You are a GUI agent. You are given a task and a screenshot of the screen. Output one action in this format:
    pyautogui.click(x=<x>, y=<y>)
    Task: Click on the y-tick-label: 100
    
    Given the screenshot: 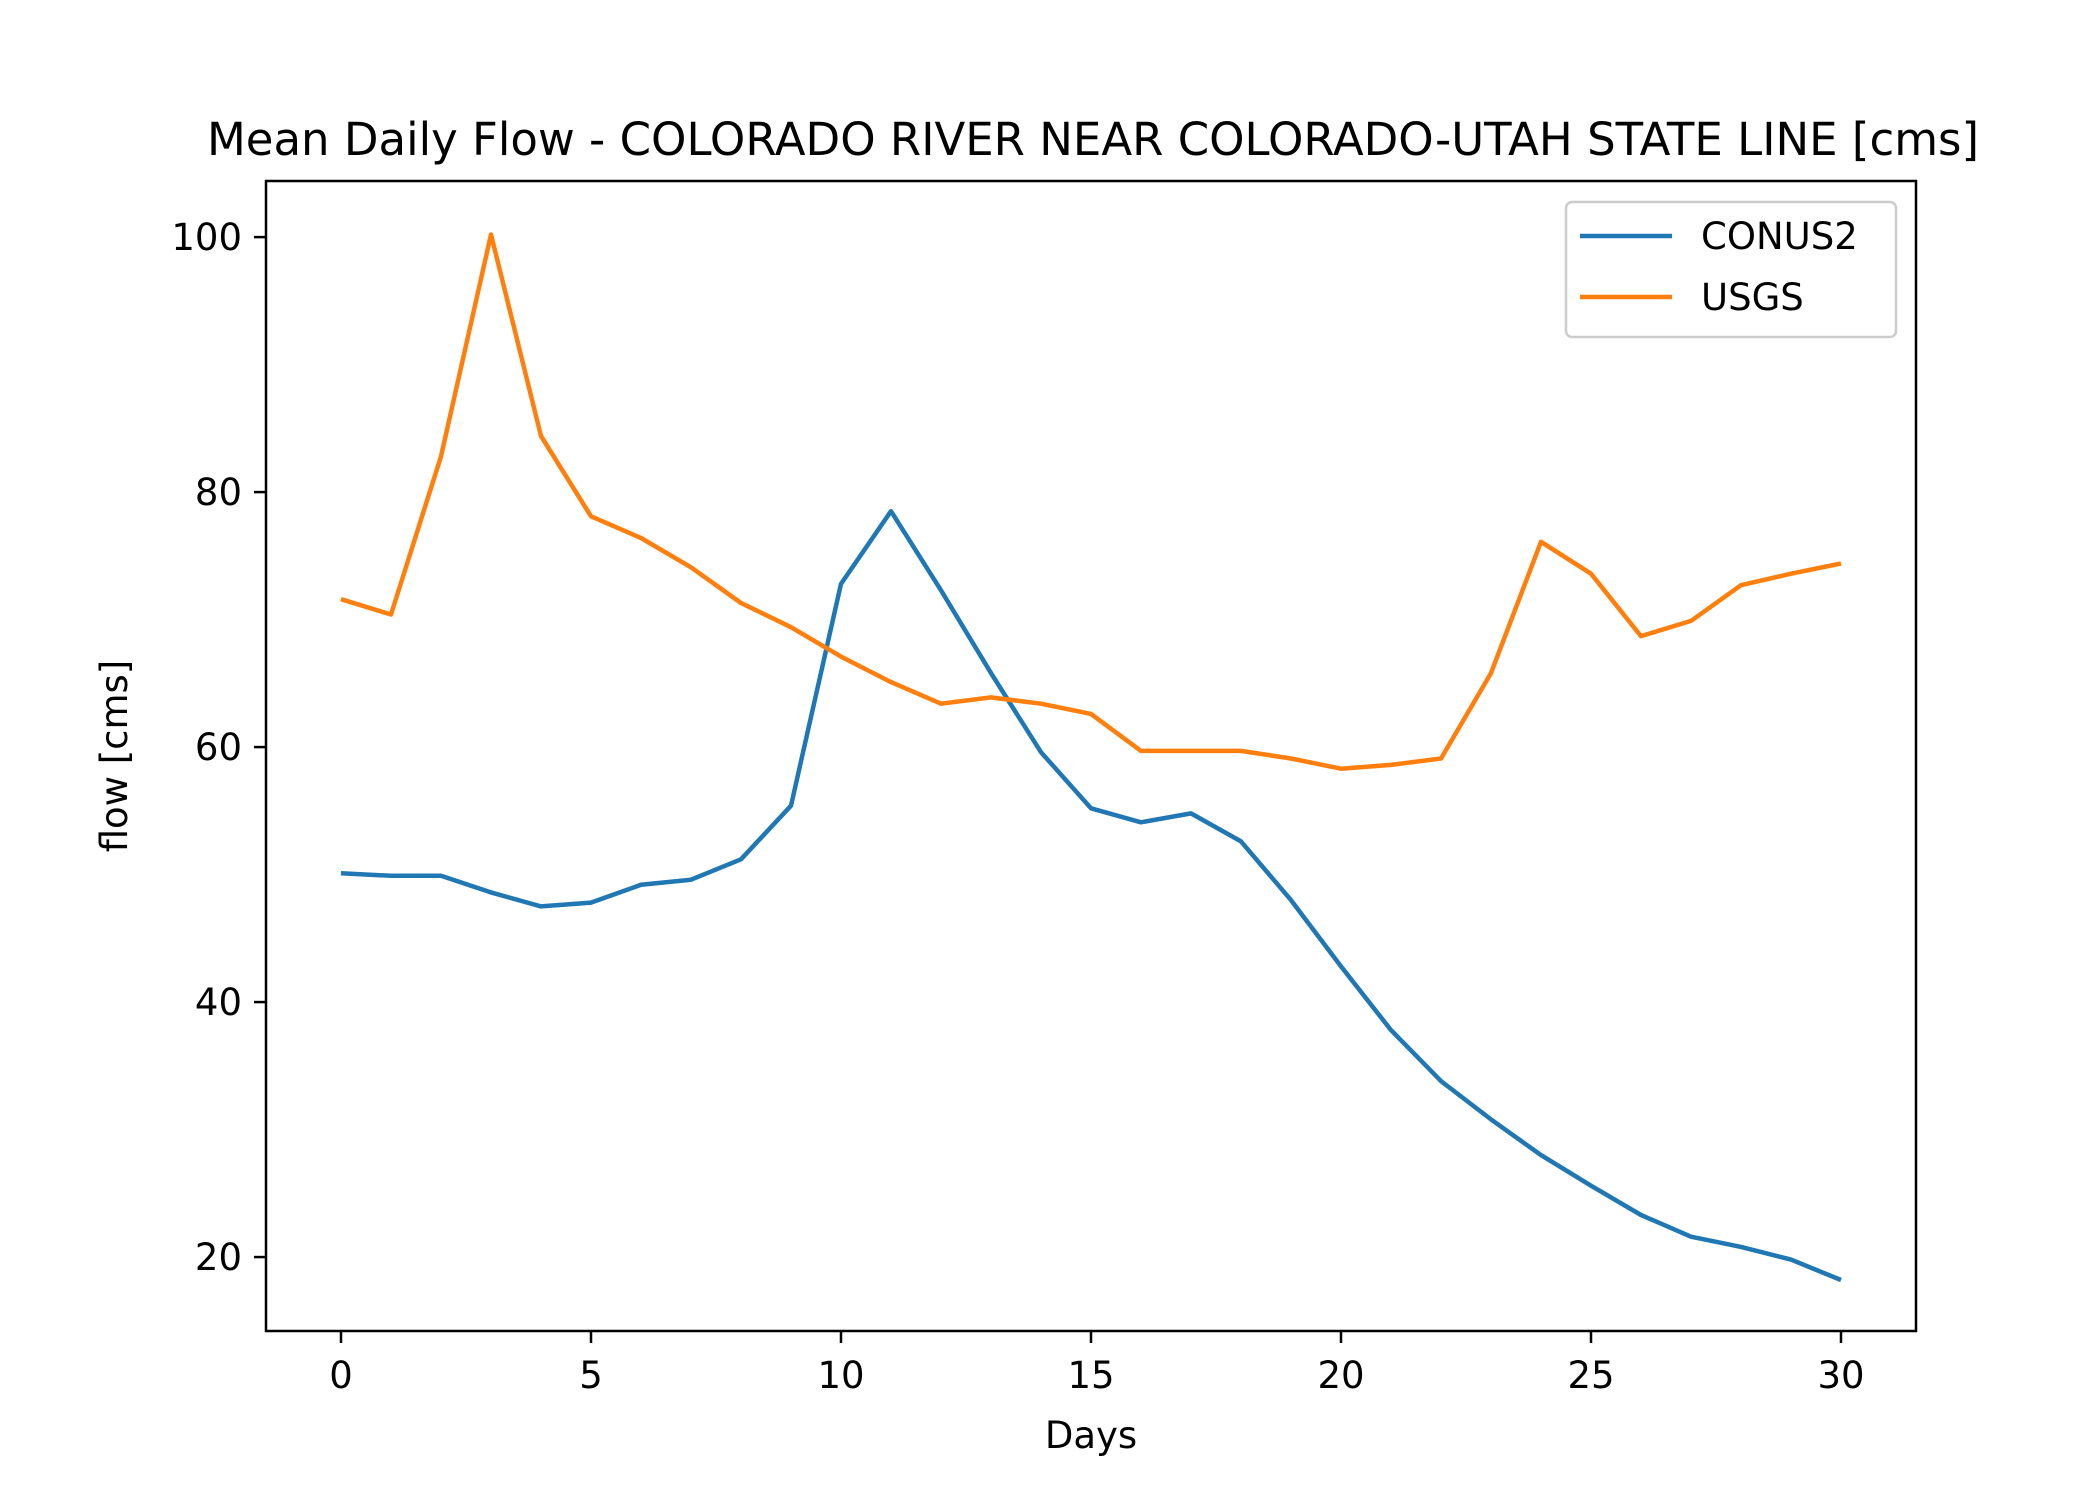 What is the action you would take?
    pyautogui.click(x=206, y=237)
    